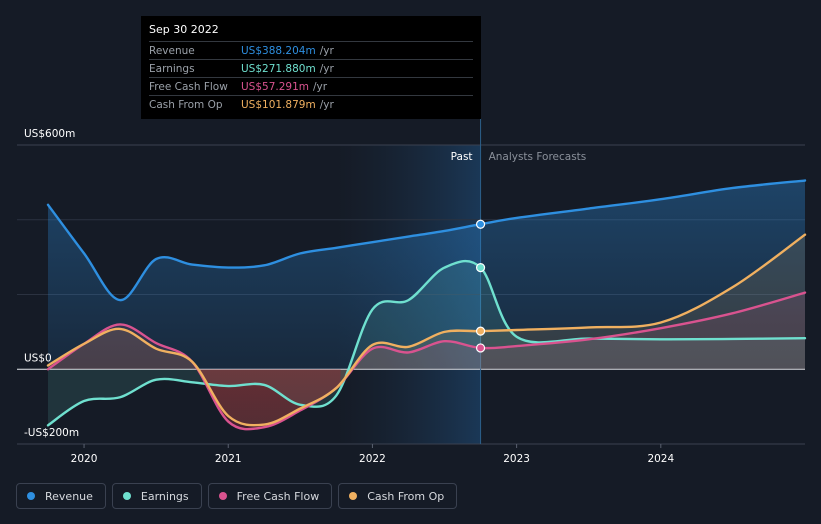 The height and width of the screenshot is (524, 821). I want to click on x-tick-label: 2022, so click(372, 459).